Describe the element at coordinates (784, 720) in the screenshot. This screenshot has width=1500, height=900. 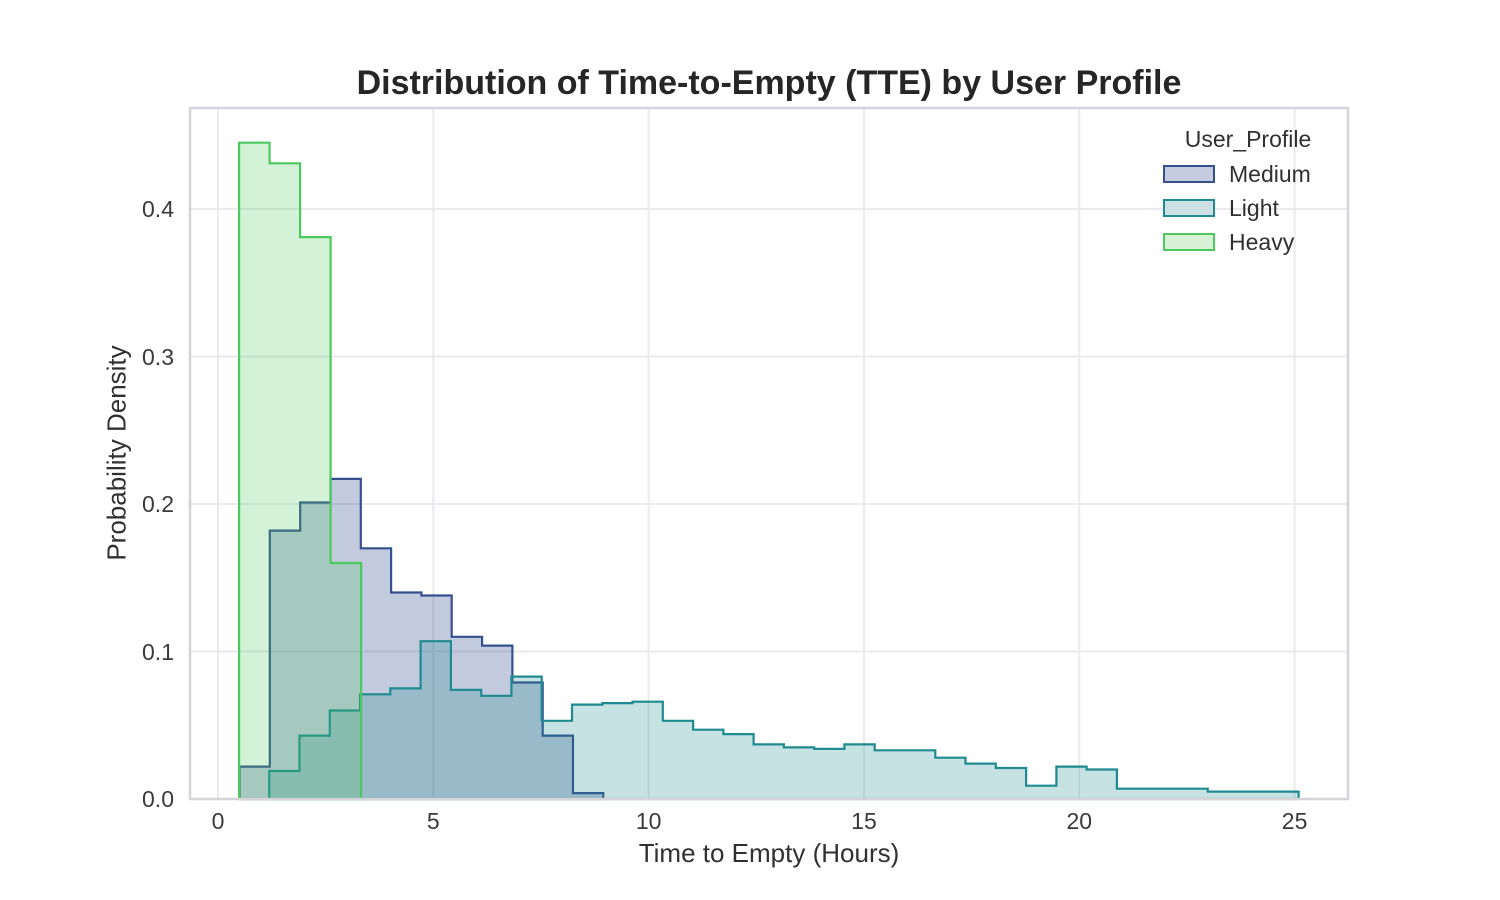
I see `series-light-path` at that location.